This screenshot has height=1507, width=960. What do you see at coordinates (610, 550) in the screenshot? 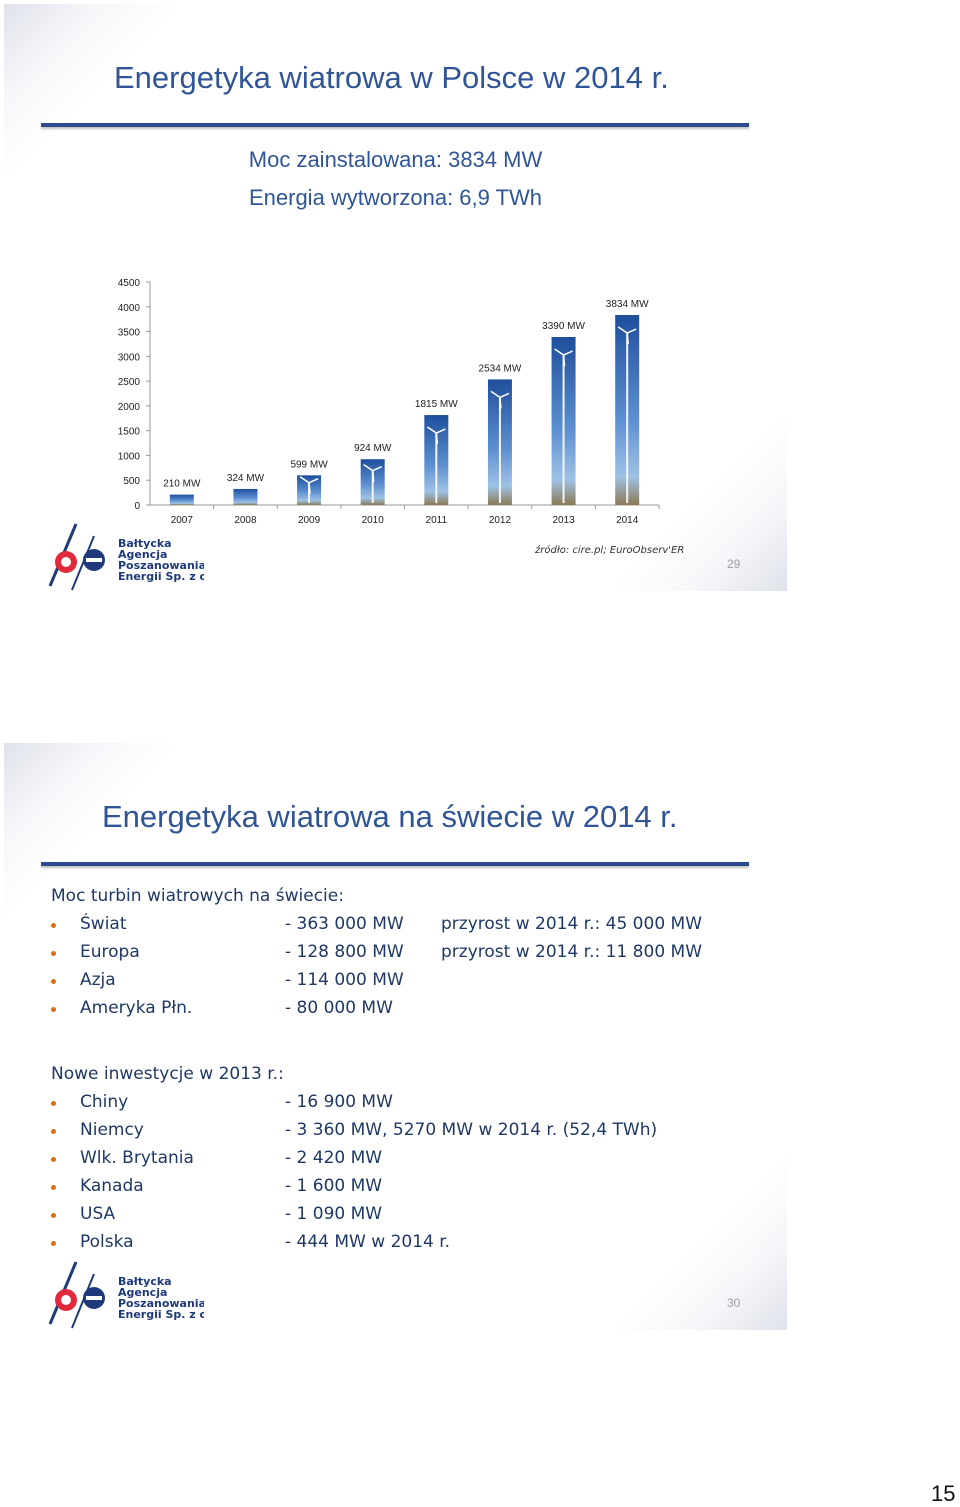
I see `source-note: źródło: cire.pl; EuroObserv'ER` at bounding box center [610, 550].